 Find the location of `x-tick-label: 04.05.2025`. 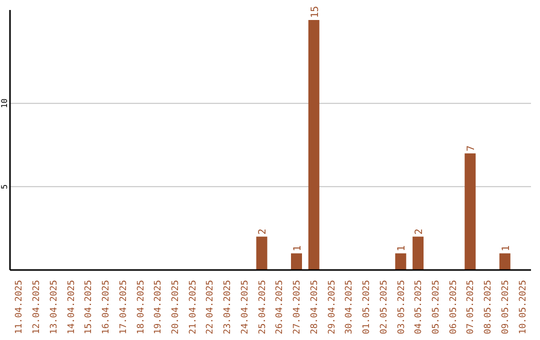

x-tick-label: 04.05.2025 is located at coordinates (419, 307).